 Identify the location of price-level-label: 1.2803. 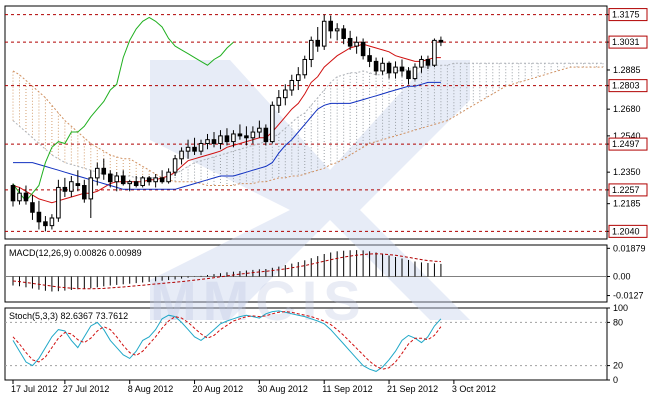
(626, 86).